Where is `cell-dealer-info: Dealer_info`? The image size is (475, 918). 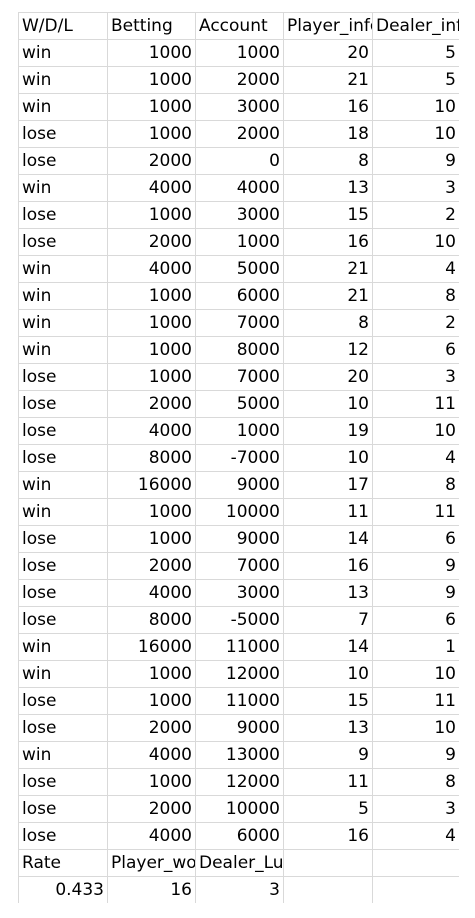
cell-dealer-info: Dealer_info is located at coordinates (415, 26).